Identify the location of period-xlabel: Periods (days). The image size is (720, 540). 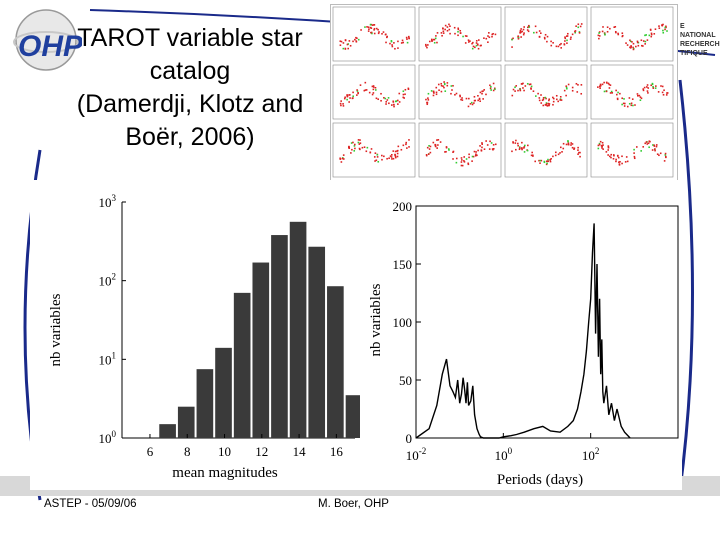
(540, 480).